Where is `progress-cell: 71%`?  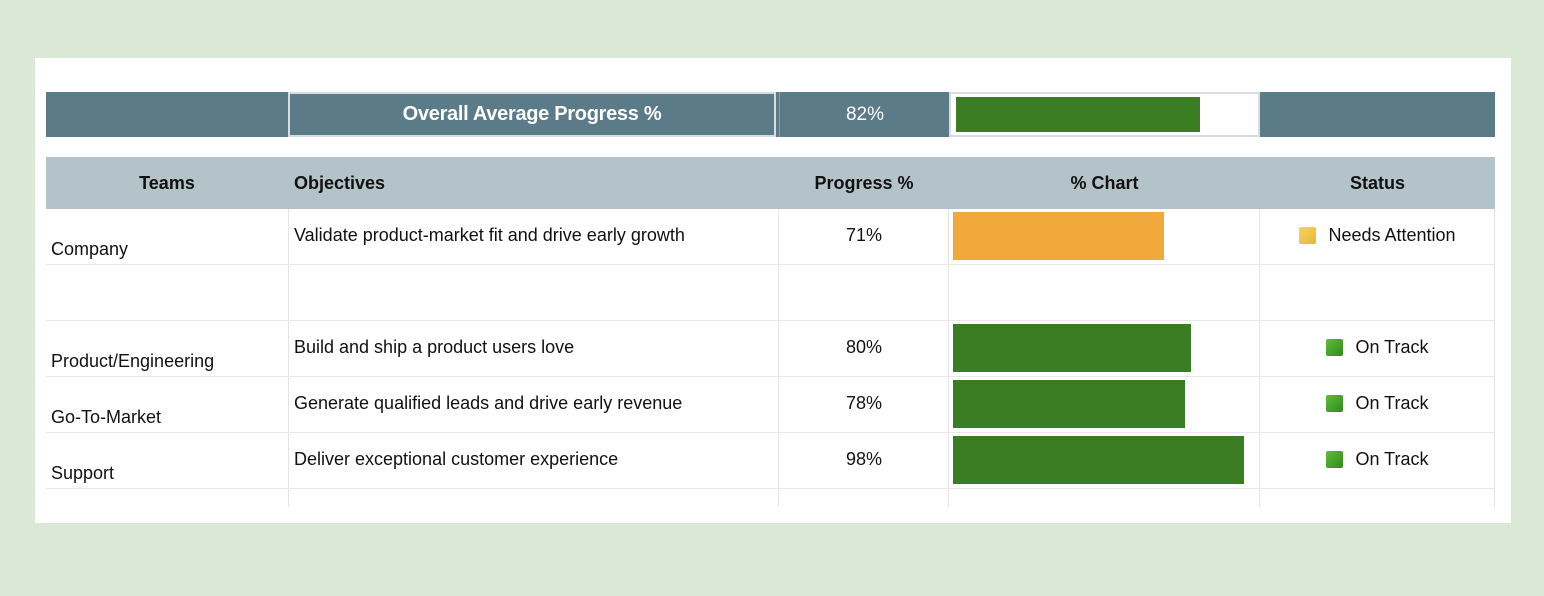 progress-cell: 71% is located at coordinates (864, 235).